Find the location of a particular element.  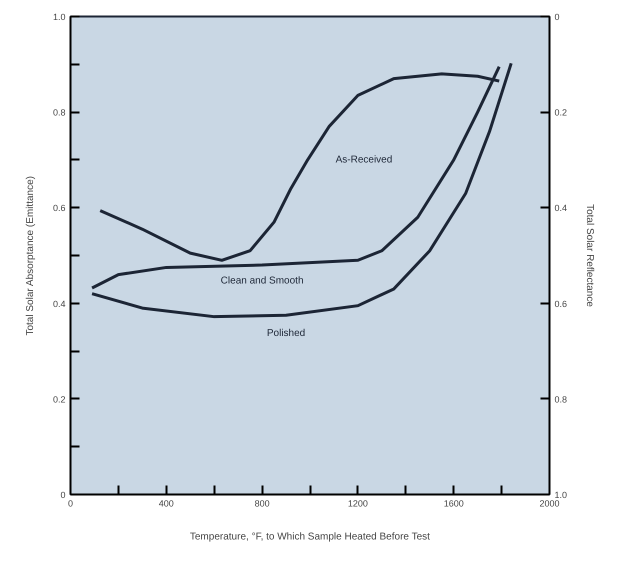

y2-tick-label: 1.0 is located at coordinates (561, 495).